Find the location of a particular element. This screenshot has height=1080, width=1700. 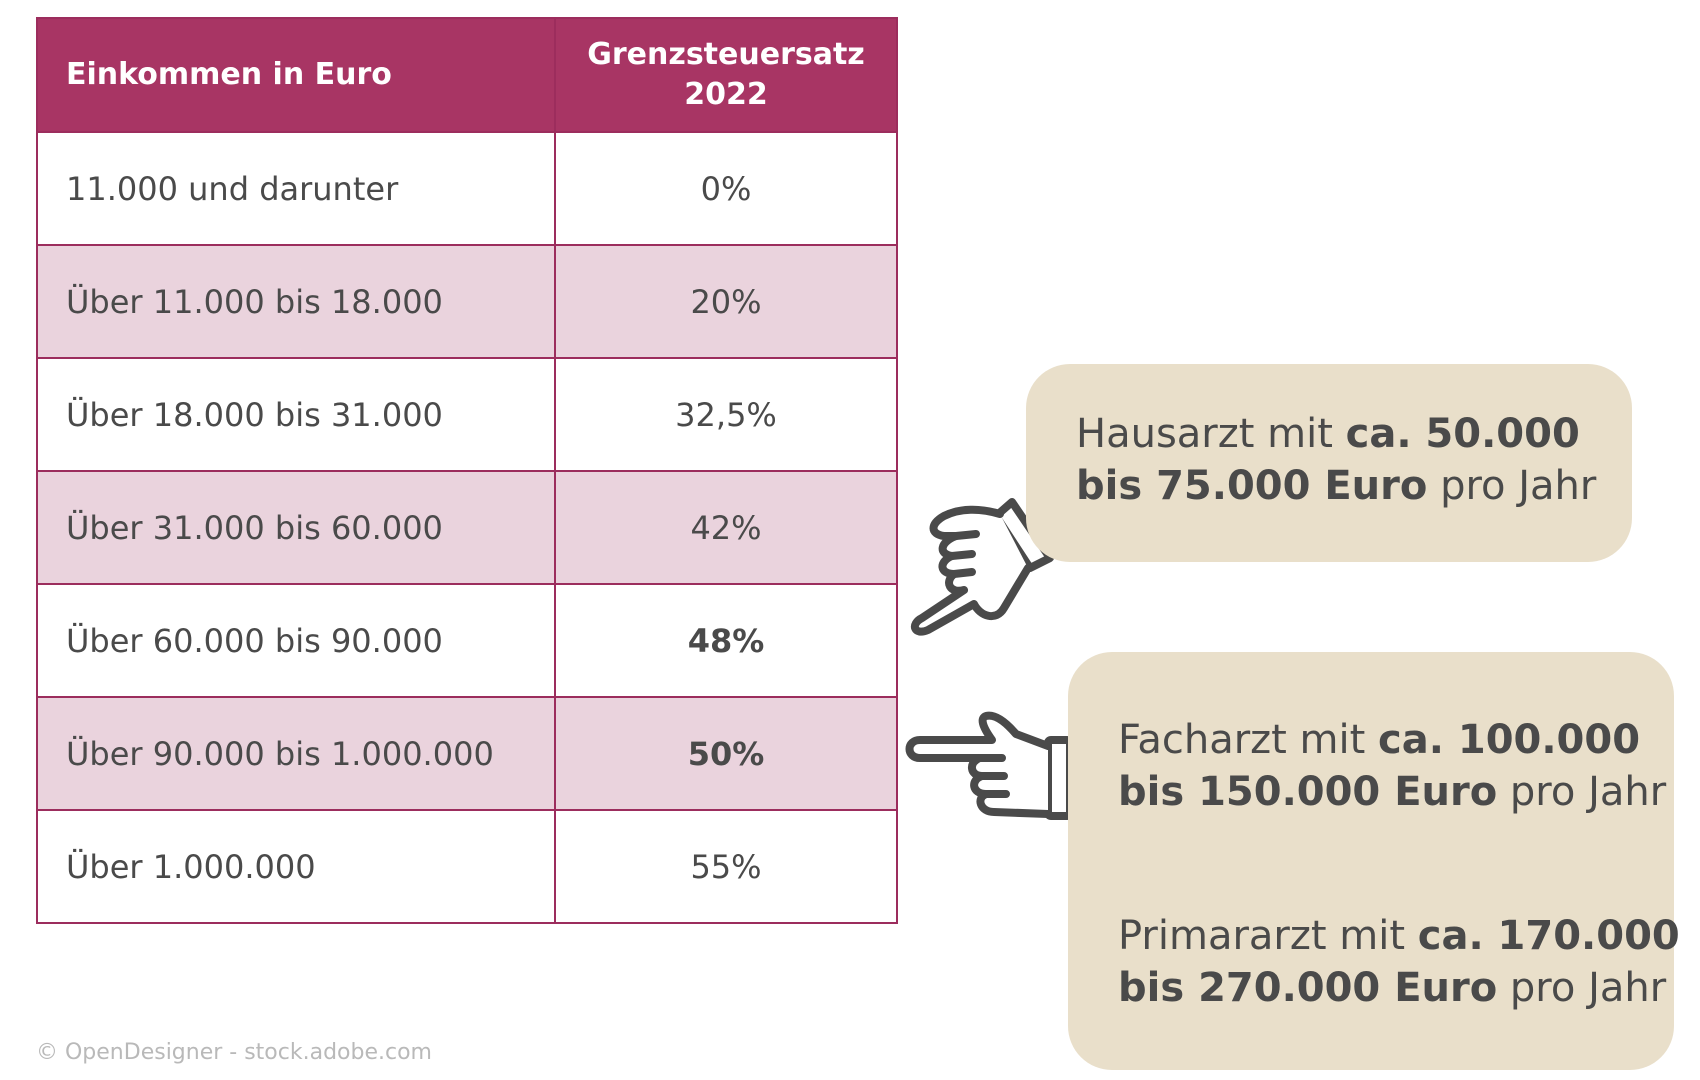

table-row: Über 1.000.000 55% is located at coordinates (467, 866).